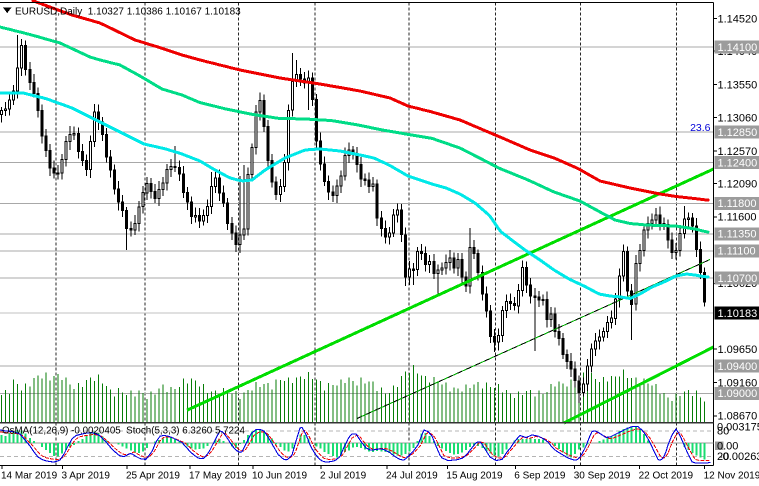 Image resolution: width=759 pixels, height=486 pixels. I want to click on svg-text: 1.13550, so click(738, 85).